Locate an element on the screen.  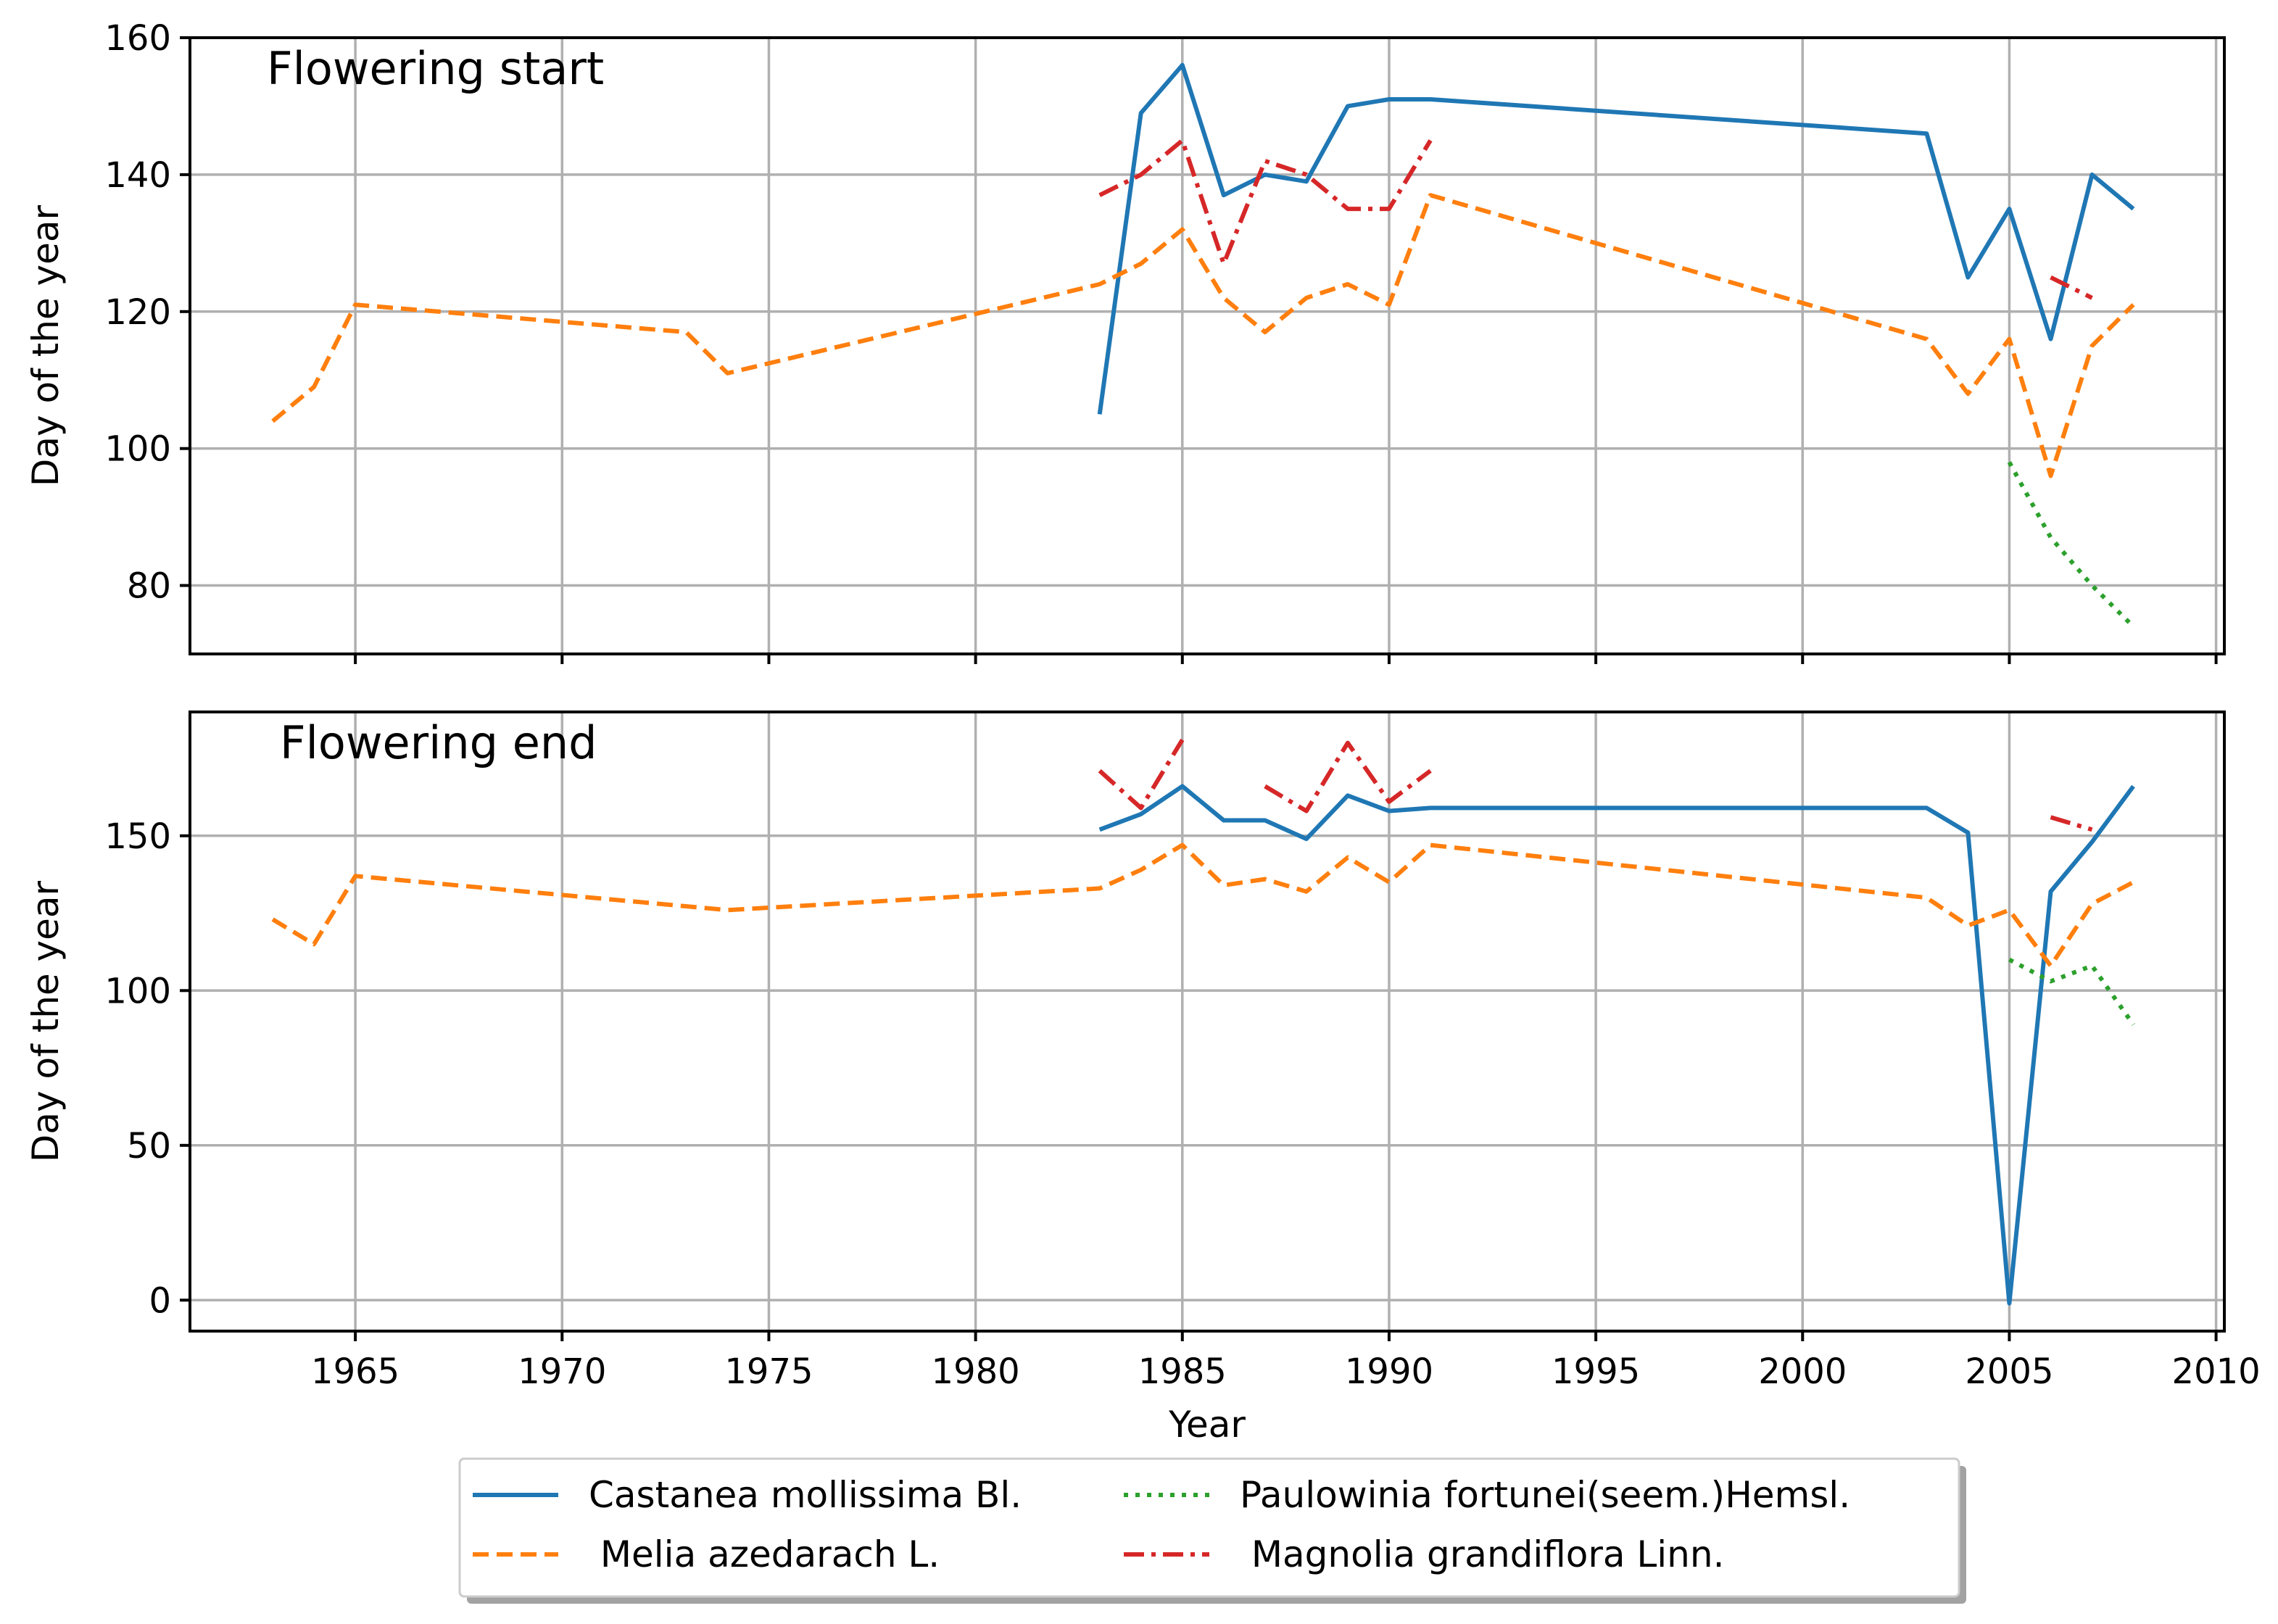
panel-title: Flowering end is located at coordinates (438, 742).